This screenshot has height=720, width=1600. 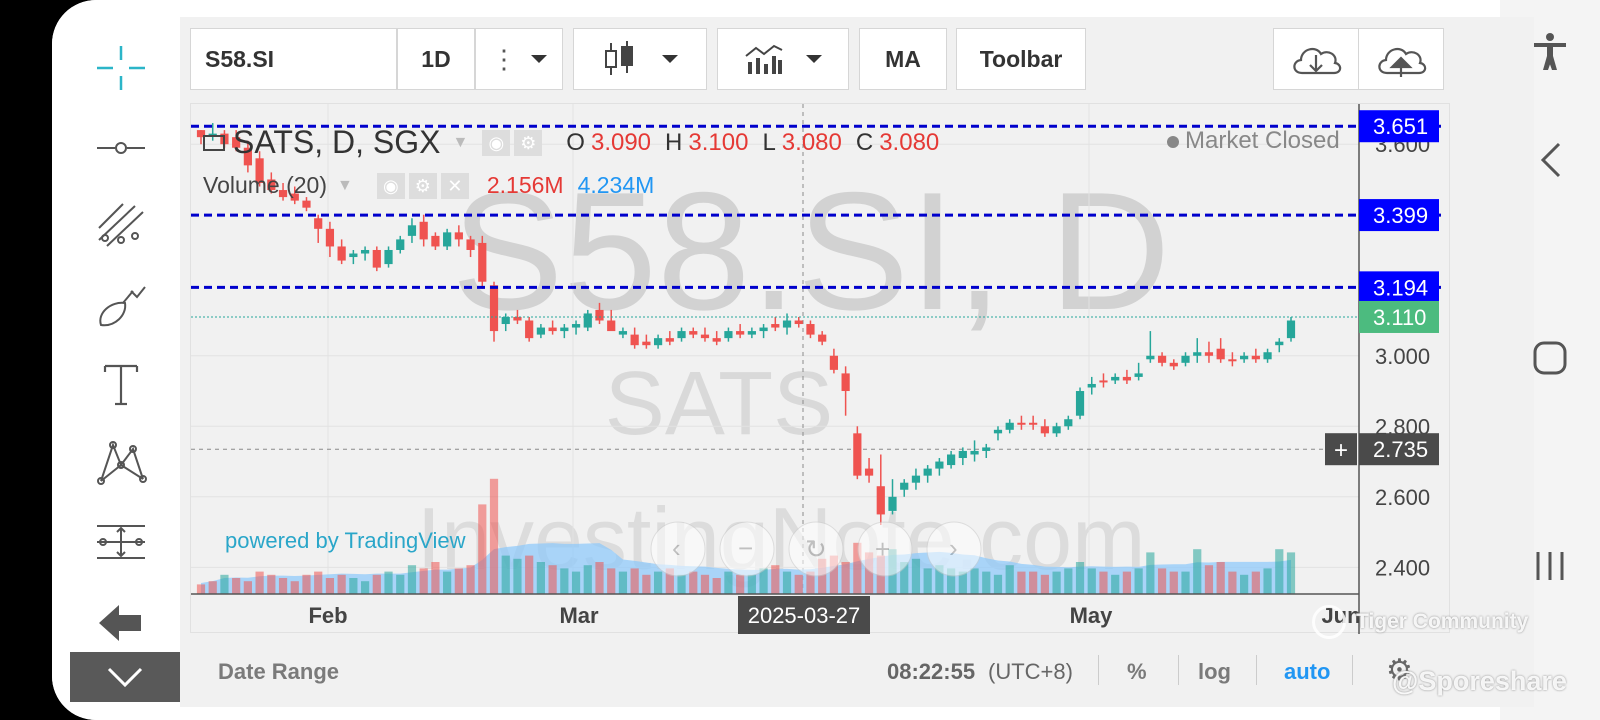 What do you see at coordinates (619, 58) in the screenshot?
I see `candles-icon` at bounding box center [619, 58].